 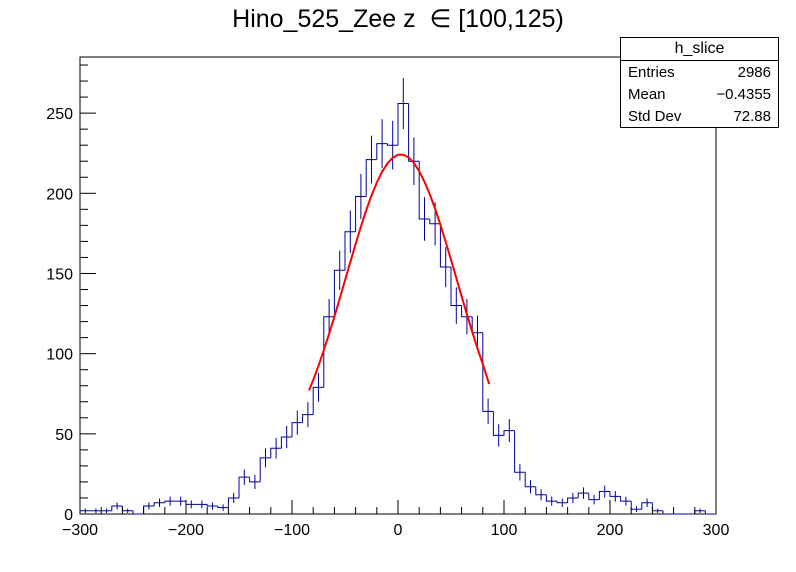 What do you see at coordinates (743, 94) in the screenshot?
I see `stats-mean-value: −0.4355` at bounding box center [743, 94].